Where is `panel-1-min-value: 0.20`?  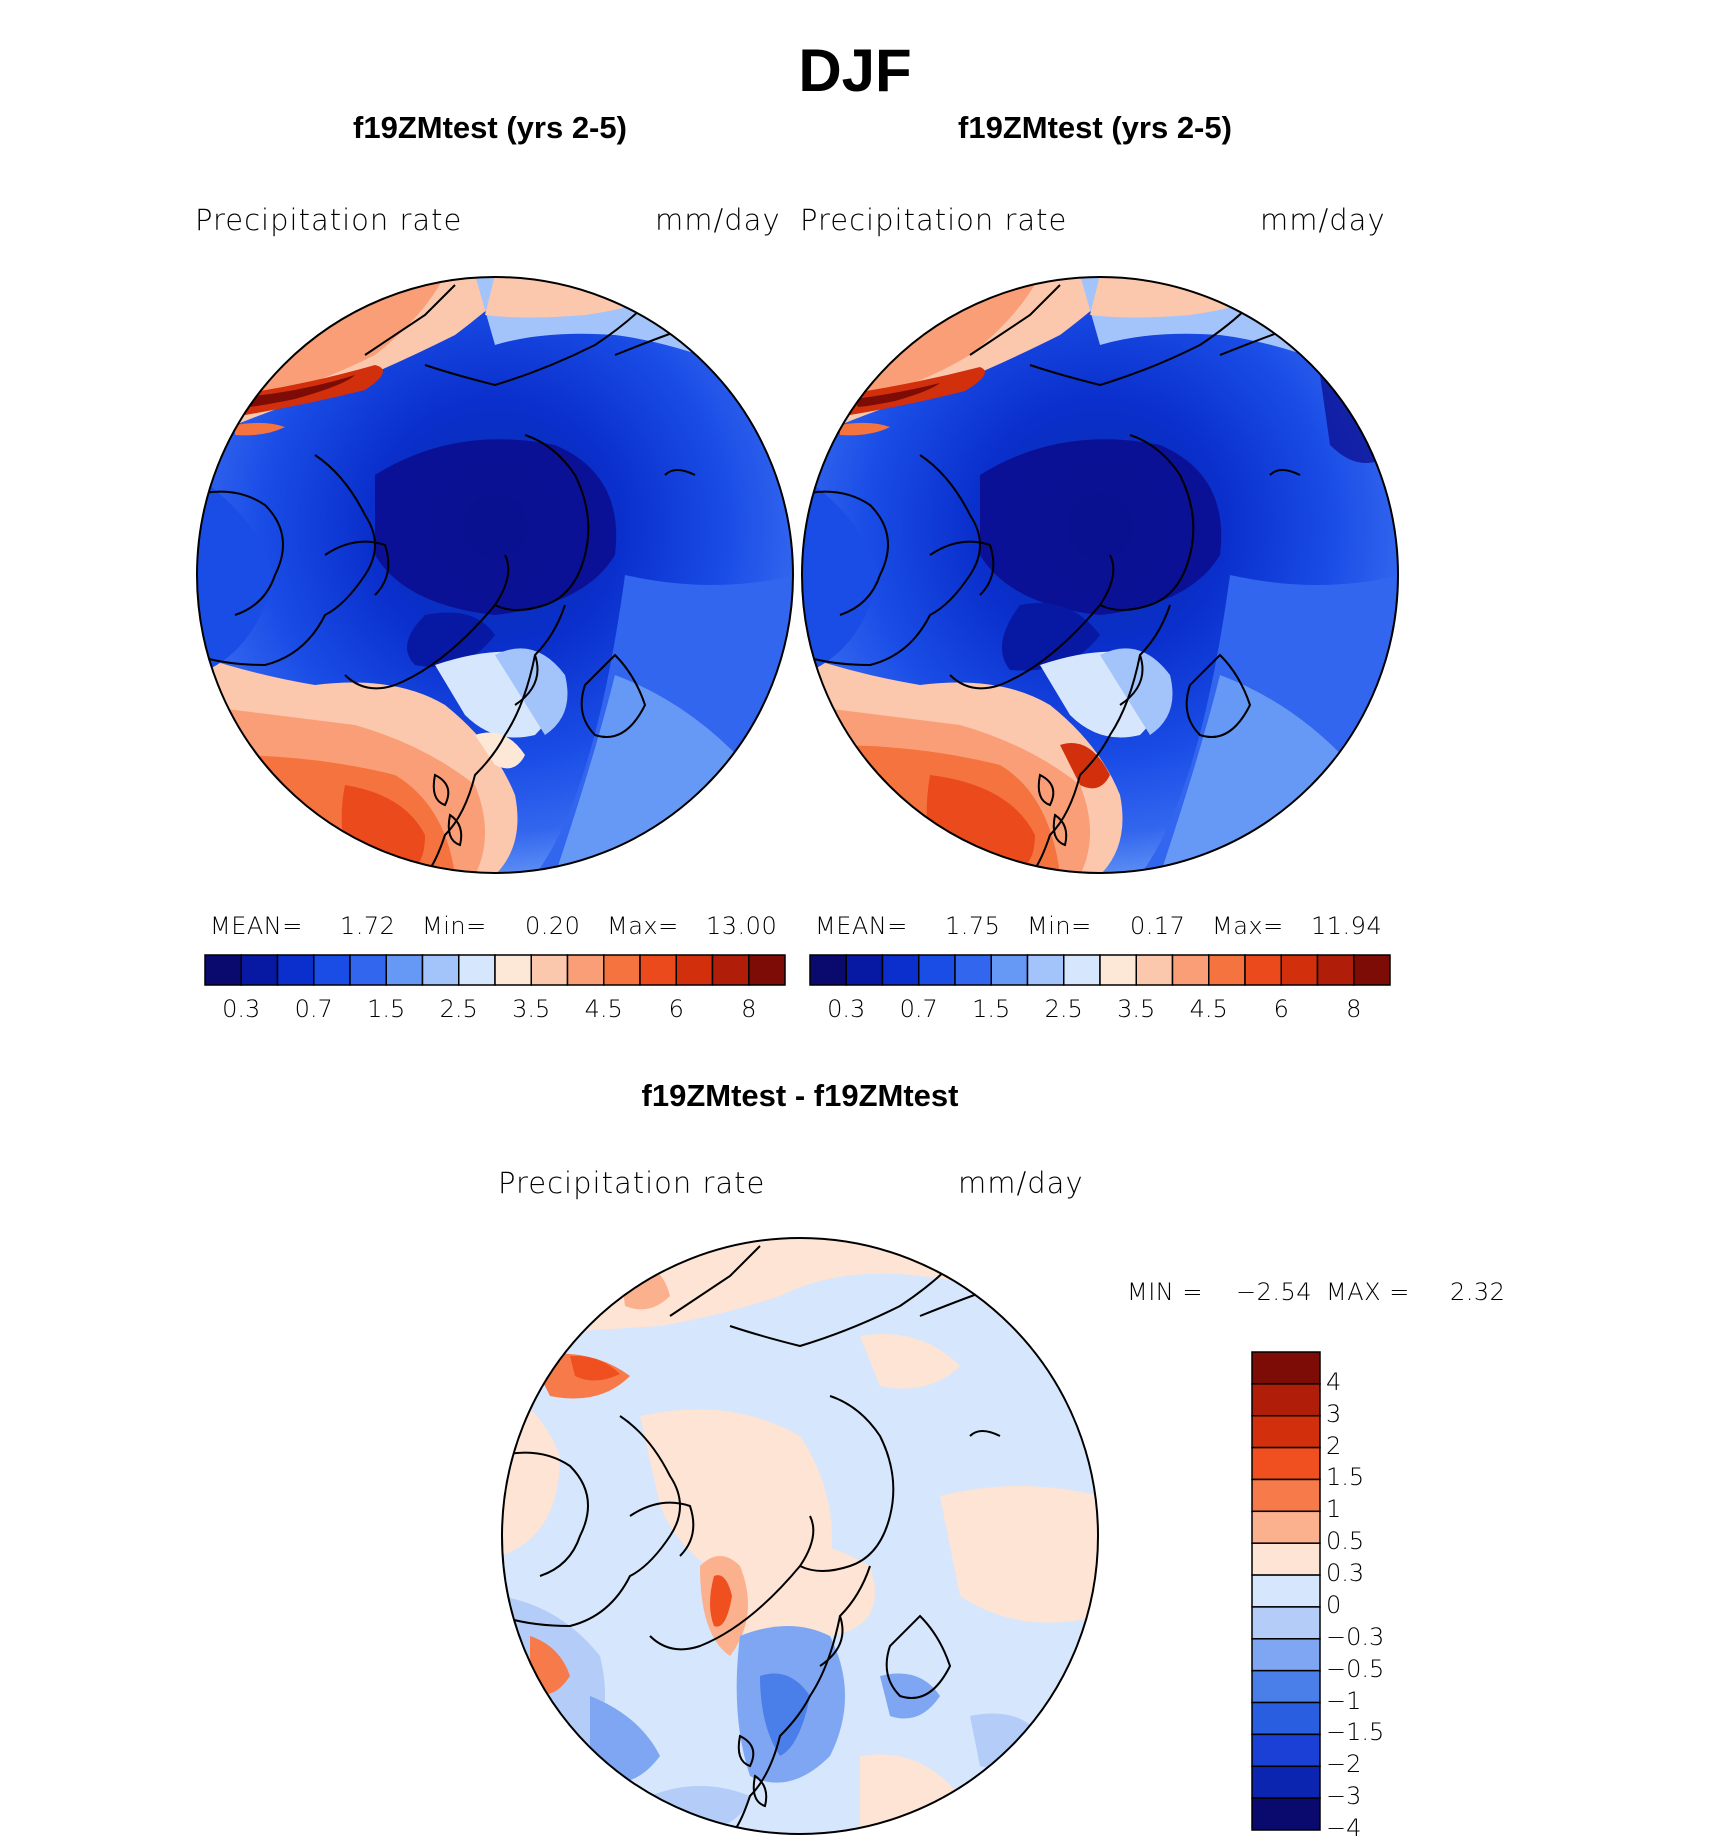 panel-1-min-value: 0.20 is located at coordinates (553, 926).